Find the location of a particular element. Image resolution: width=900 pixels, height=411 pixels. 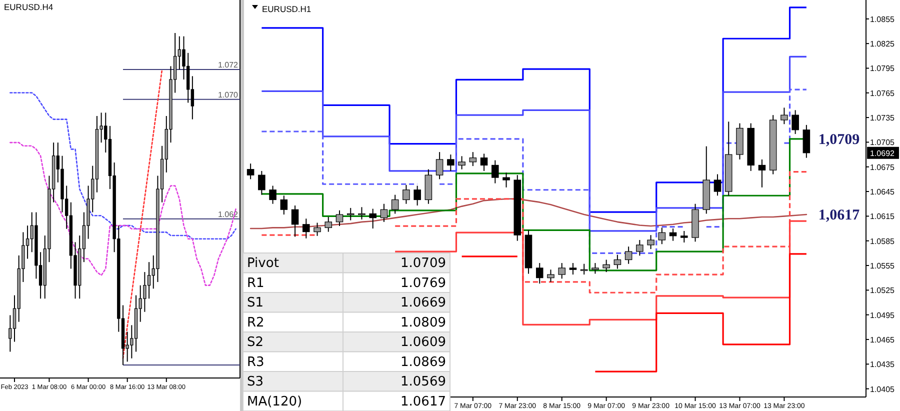

annotation: 1.070 is located at coordinates (228, 95).